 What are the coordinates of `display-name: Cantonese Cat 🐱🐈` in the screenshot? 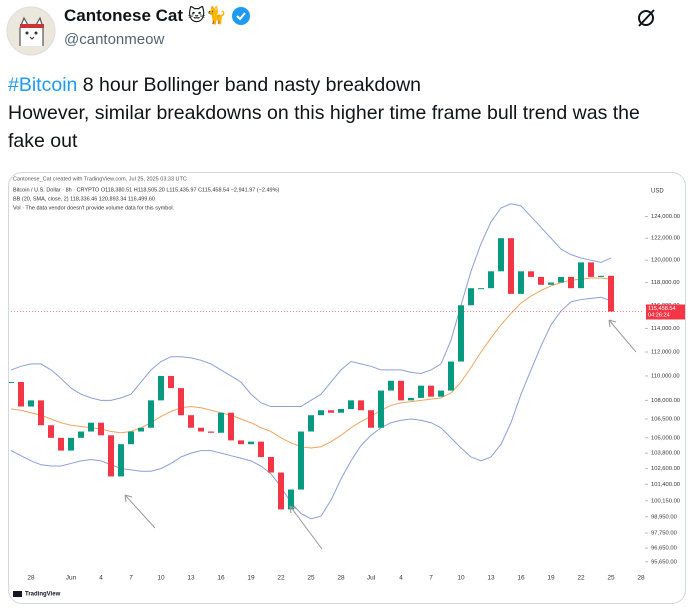 It's located at (157, 16).